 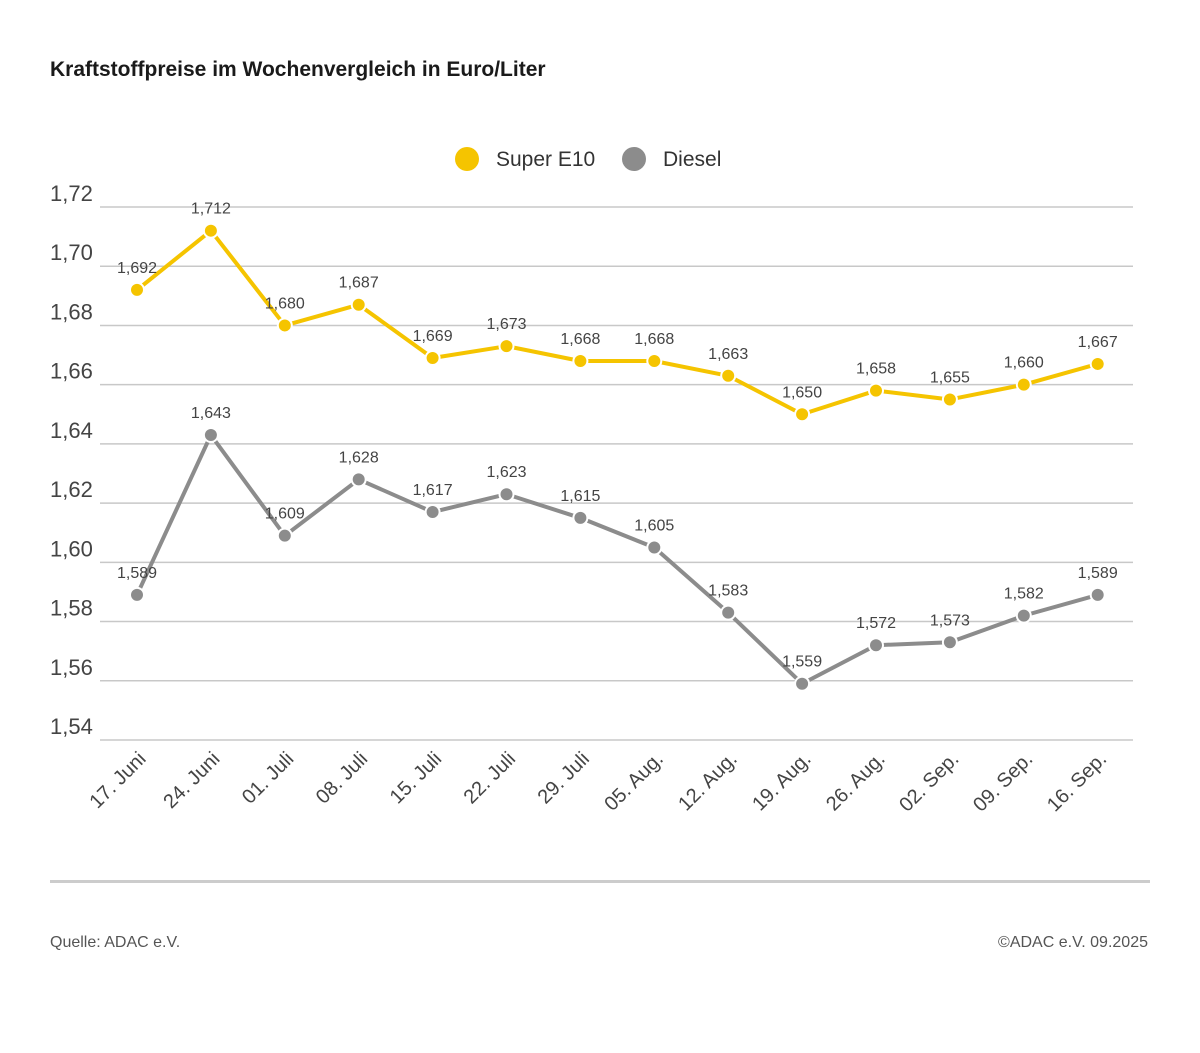 What do you see at coordinates (285, 514) in the screenshot?
I see `data-label: 1,609` at bounding box center [285, 514].